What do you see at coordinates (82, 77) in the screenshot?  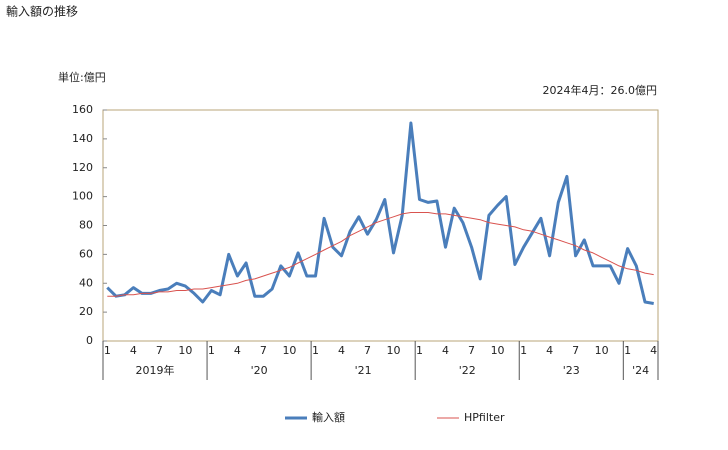 I see `unit-label: 単位:億円` at bounding box center [82, 77].